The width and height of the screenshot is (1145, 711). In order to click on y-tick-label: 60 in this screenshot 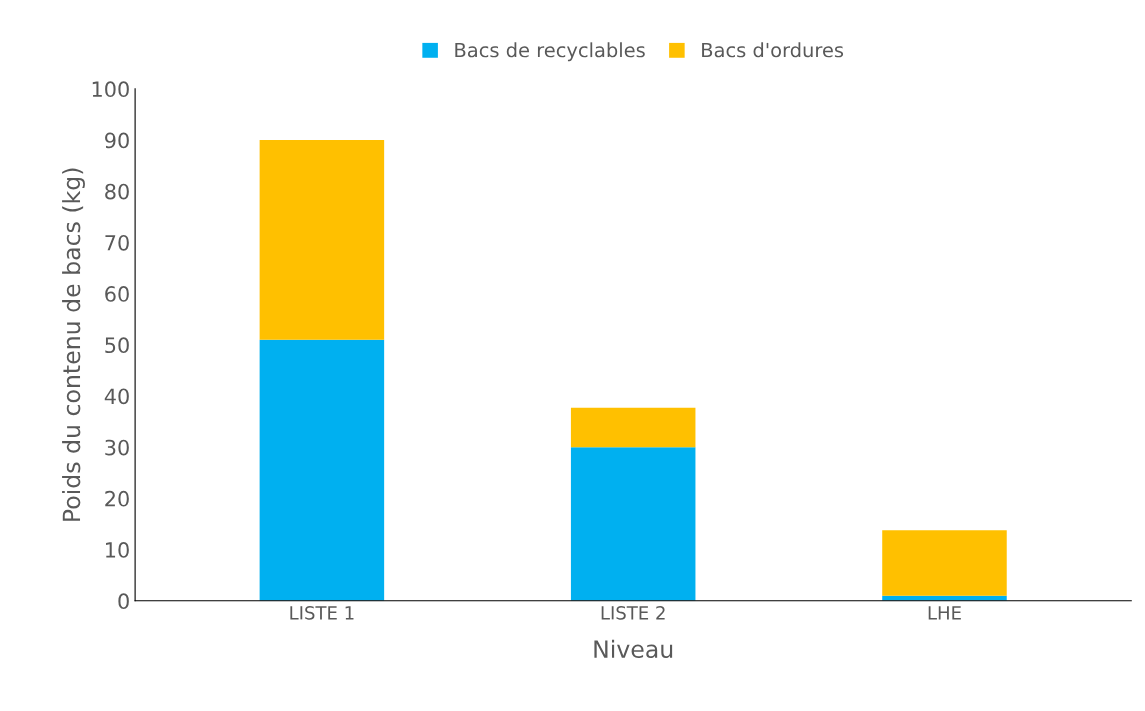, I will do `click(117, 294)`.